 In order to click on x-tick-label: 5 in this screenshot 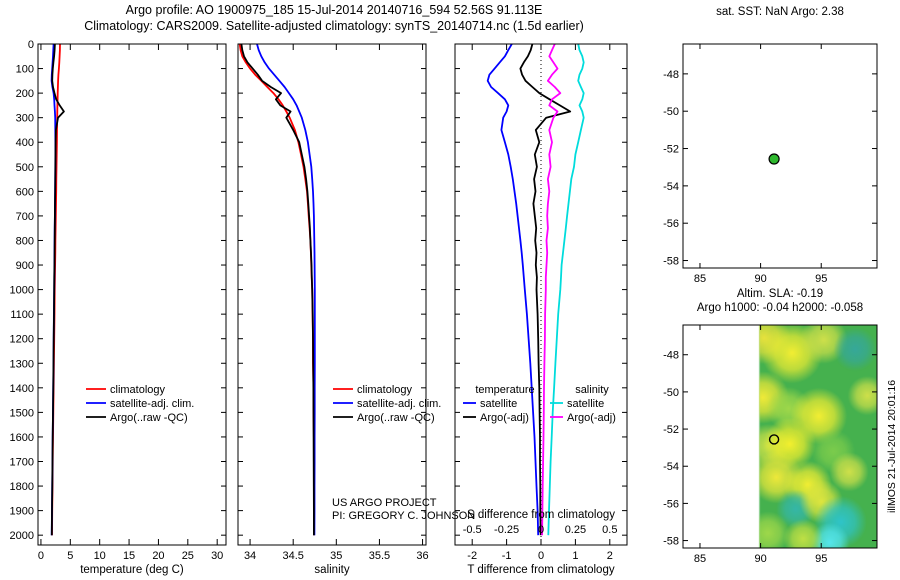, I will do `click(70, 556)`.